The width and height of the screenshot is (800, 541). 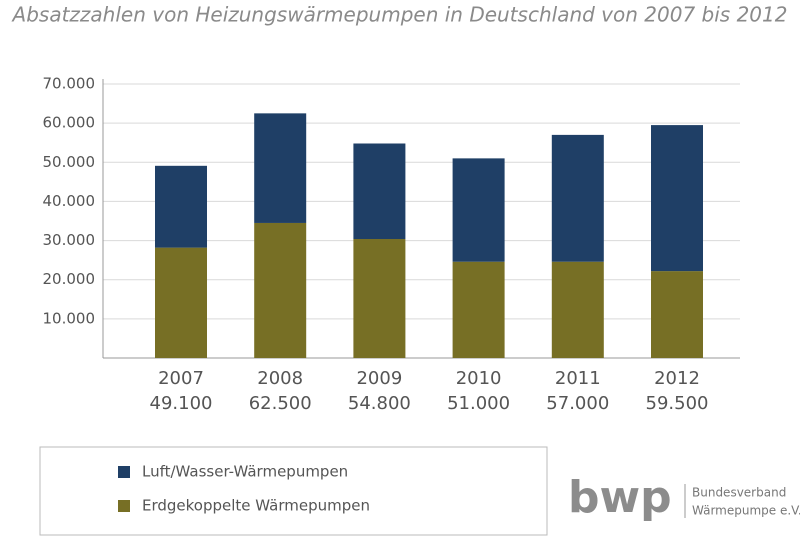 What do you see at coordinates (69, 201) in the screenshot?
I see `y-tick-label: 40.000` at bounding box center [69, 201].